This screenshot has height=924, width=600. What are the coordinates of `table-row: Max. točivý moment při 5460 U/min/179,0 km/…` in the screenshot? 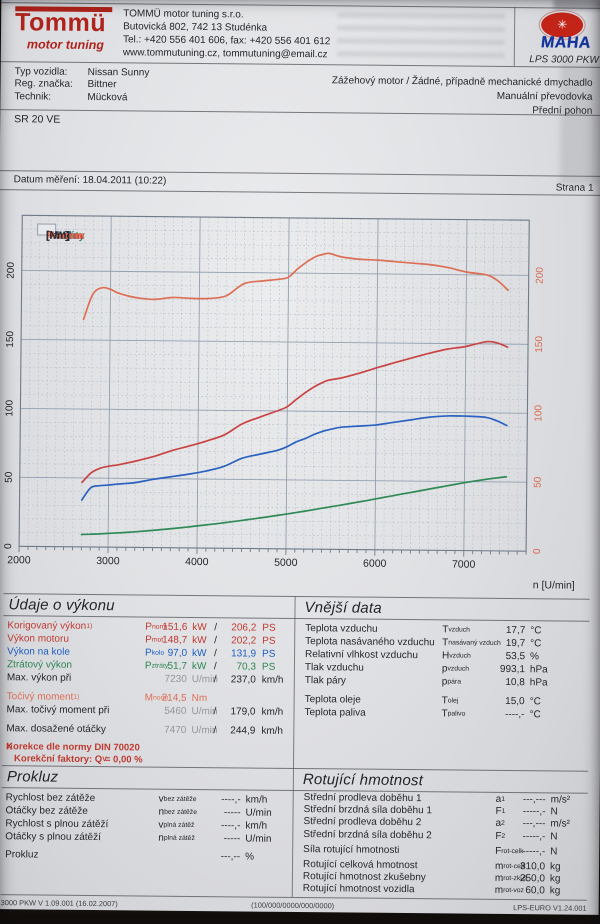 It's located at (148, 712).